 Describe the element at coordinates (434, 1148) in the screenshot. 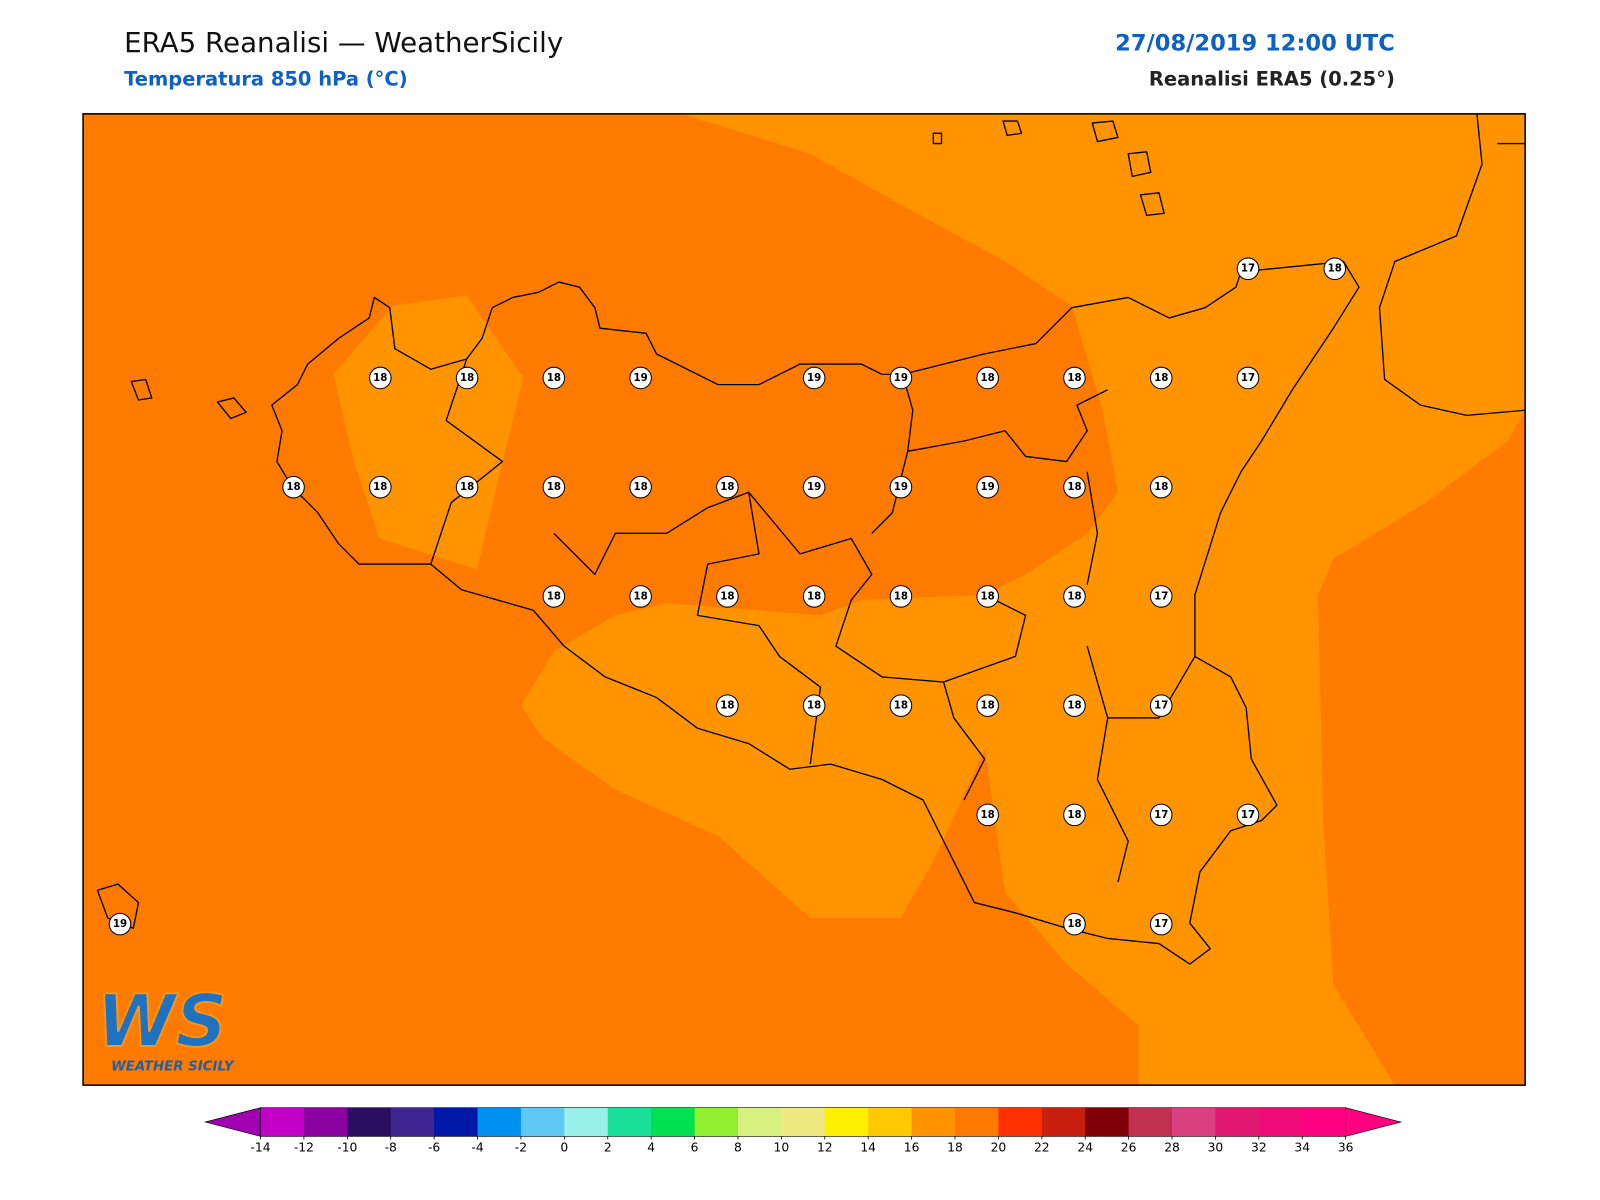

I see `colorbar-tick-label: -6` at that location.